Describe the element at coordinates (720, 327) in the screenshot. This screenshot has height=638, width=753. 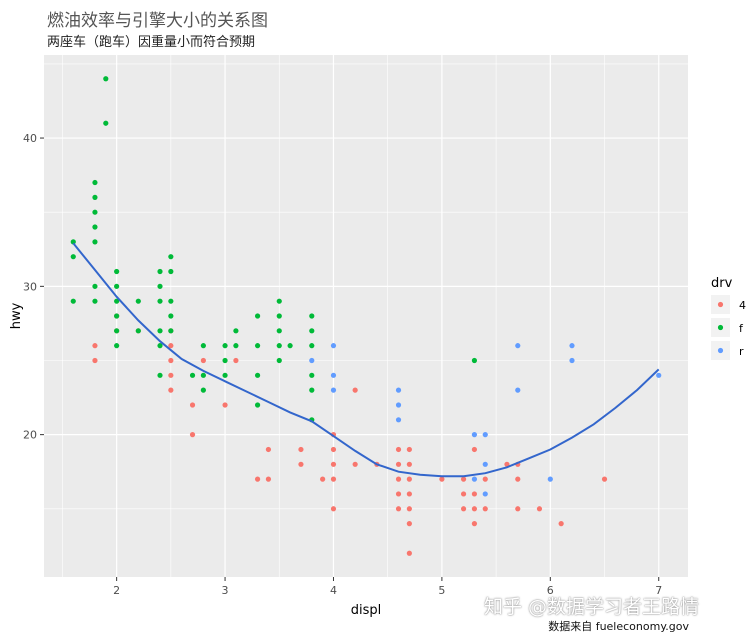
I see `legend-key-f` at that location.